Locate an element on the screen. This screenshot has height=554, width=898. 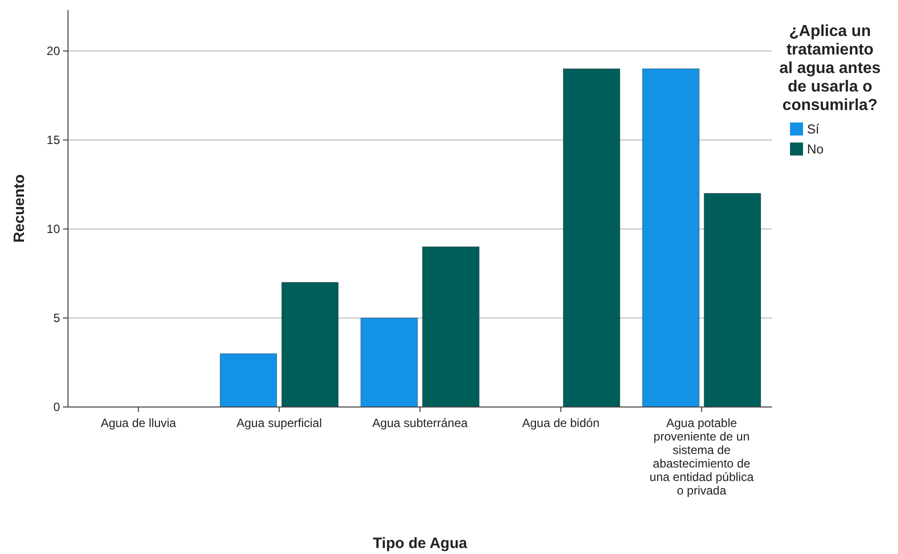
x-axis-title: Tipo de Agua is located at coordinates (420, 543).